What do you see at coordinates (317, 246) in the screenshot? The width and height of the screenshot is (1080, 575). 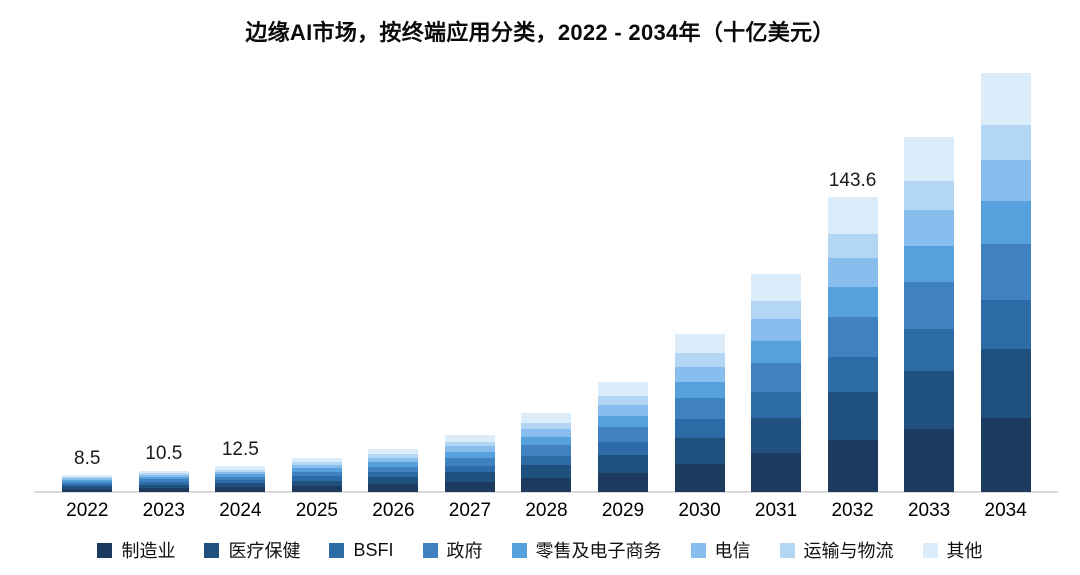 I see `bar-slot-2025` at bounding box center [317, 246].